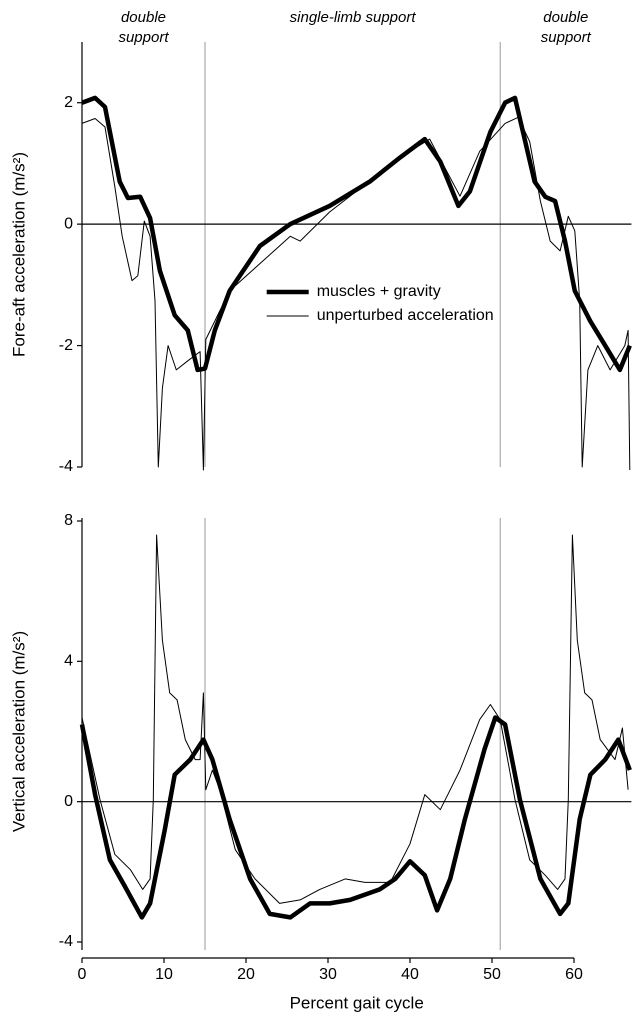 The height and width of the screenshot is (1018, 634). What do you see at coordinates (68, 102) in the screenshot?
I see `y-tick-label: 2` at bounding box center [68, 102].